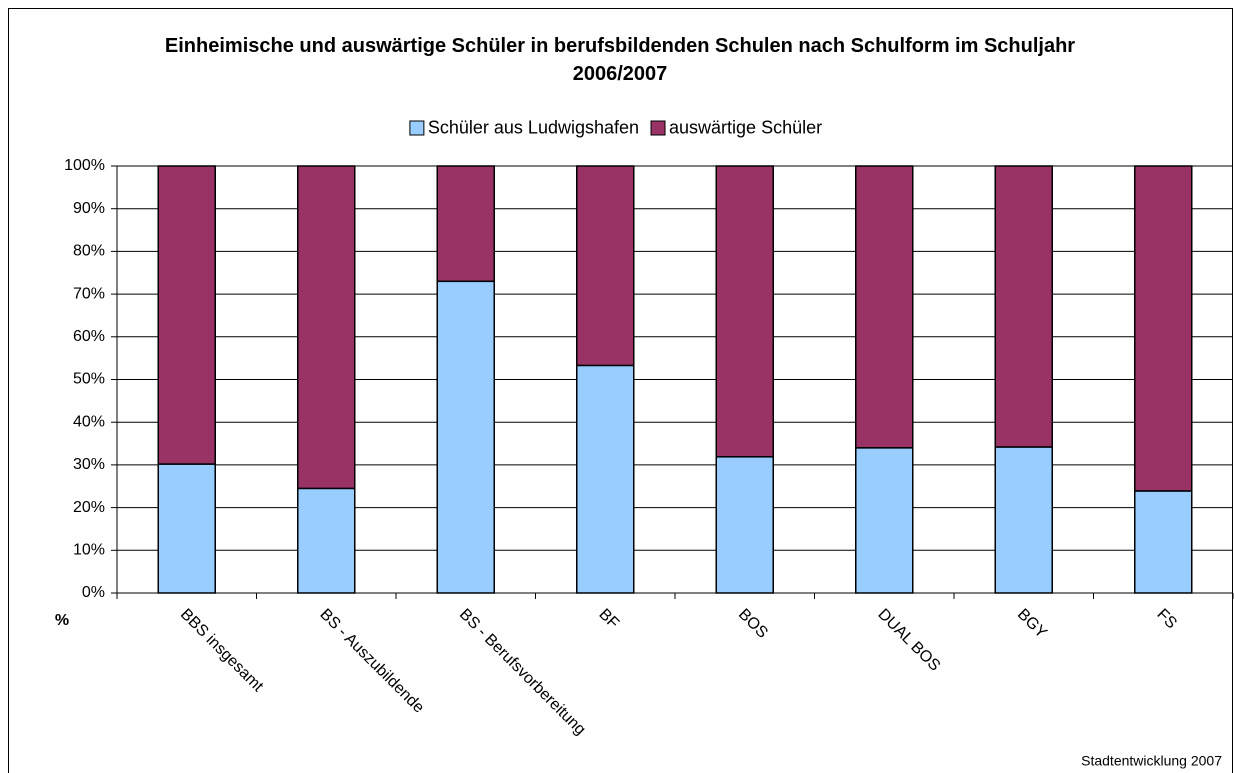 Image resolution: width=1234 pixels, height=773 pixels. Describe the element at coordinates (89, 550) in the screenshot. I see `y-tick-label: 10%` at that location.